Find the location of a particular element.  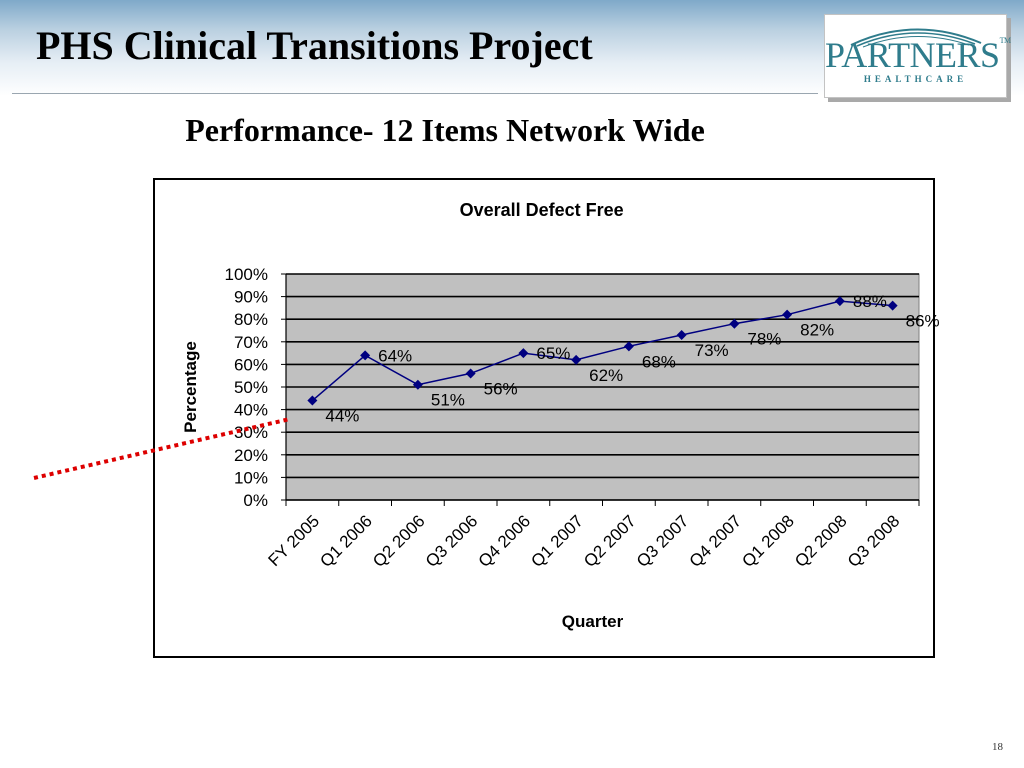

data-label: 88% is located at coordinates (870, 301).